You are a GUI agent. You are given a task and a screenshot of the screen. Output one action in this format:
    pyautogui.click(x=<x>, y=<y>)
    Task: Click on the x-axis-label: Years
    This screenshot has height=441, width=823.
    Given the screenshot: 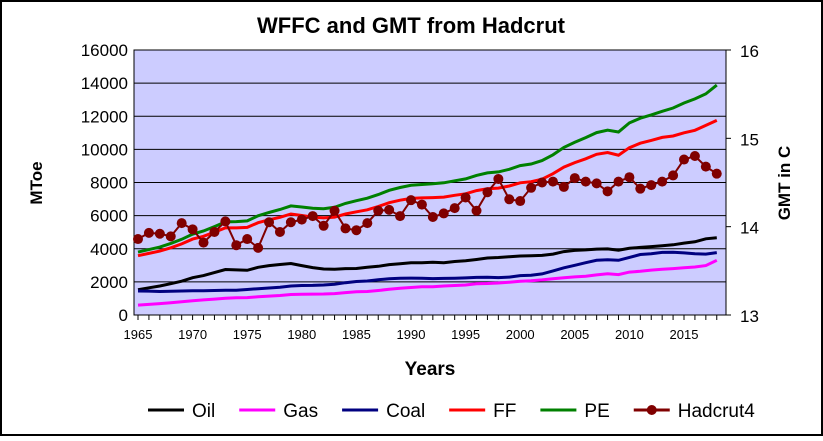 What is the action you would take?
    pyautogui.click(x=430, y=369)
    